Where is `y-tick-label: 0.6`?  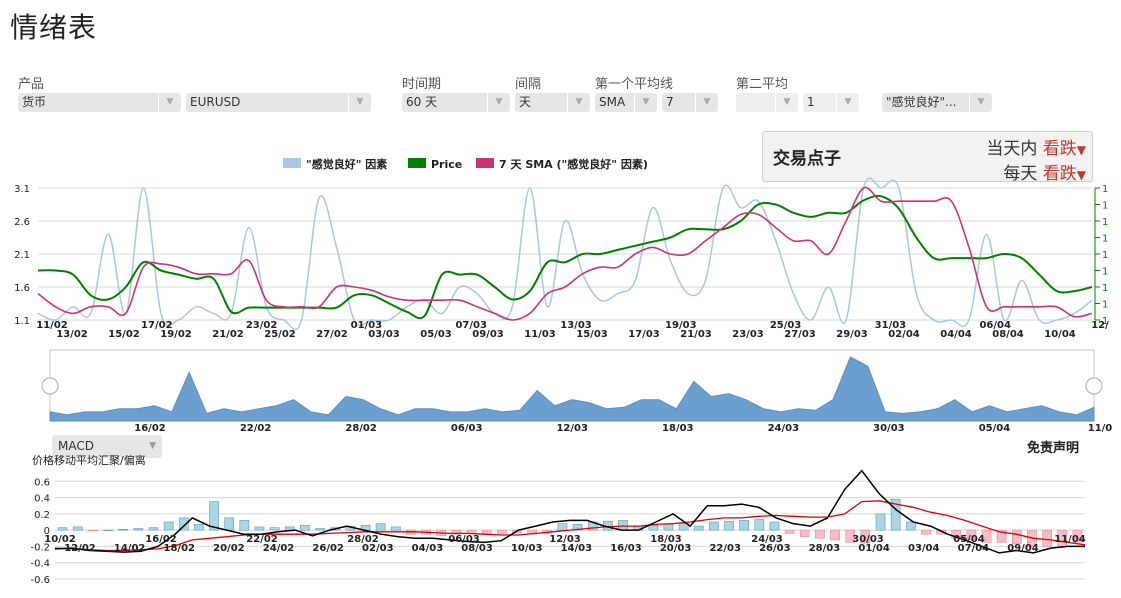
y-tick-label: 0.6 is located at coordinates (42, 482).